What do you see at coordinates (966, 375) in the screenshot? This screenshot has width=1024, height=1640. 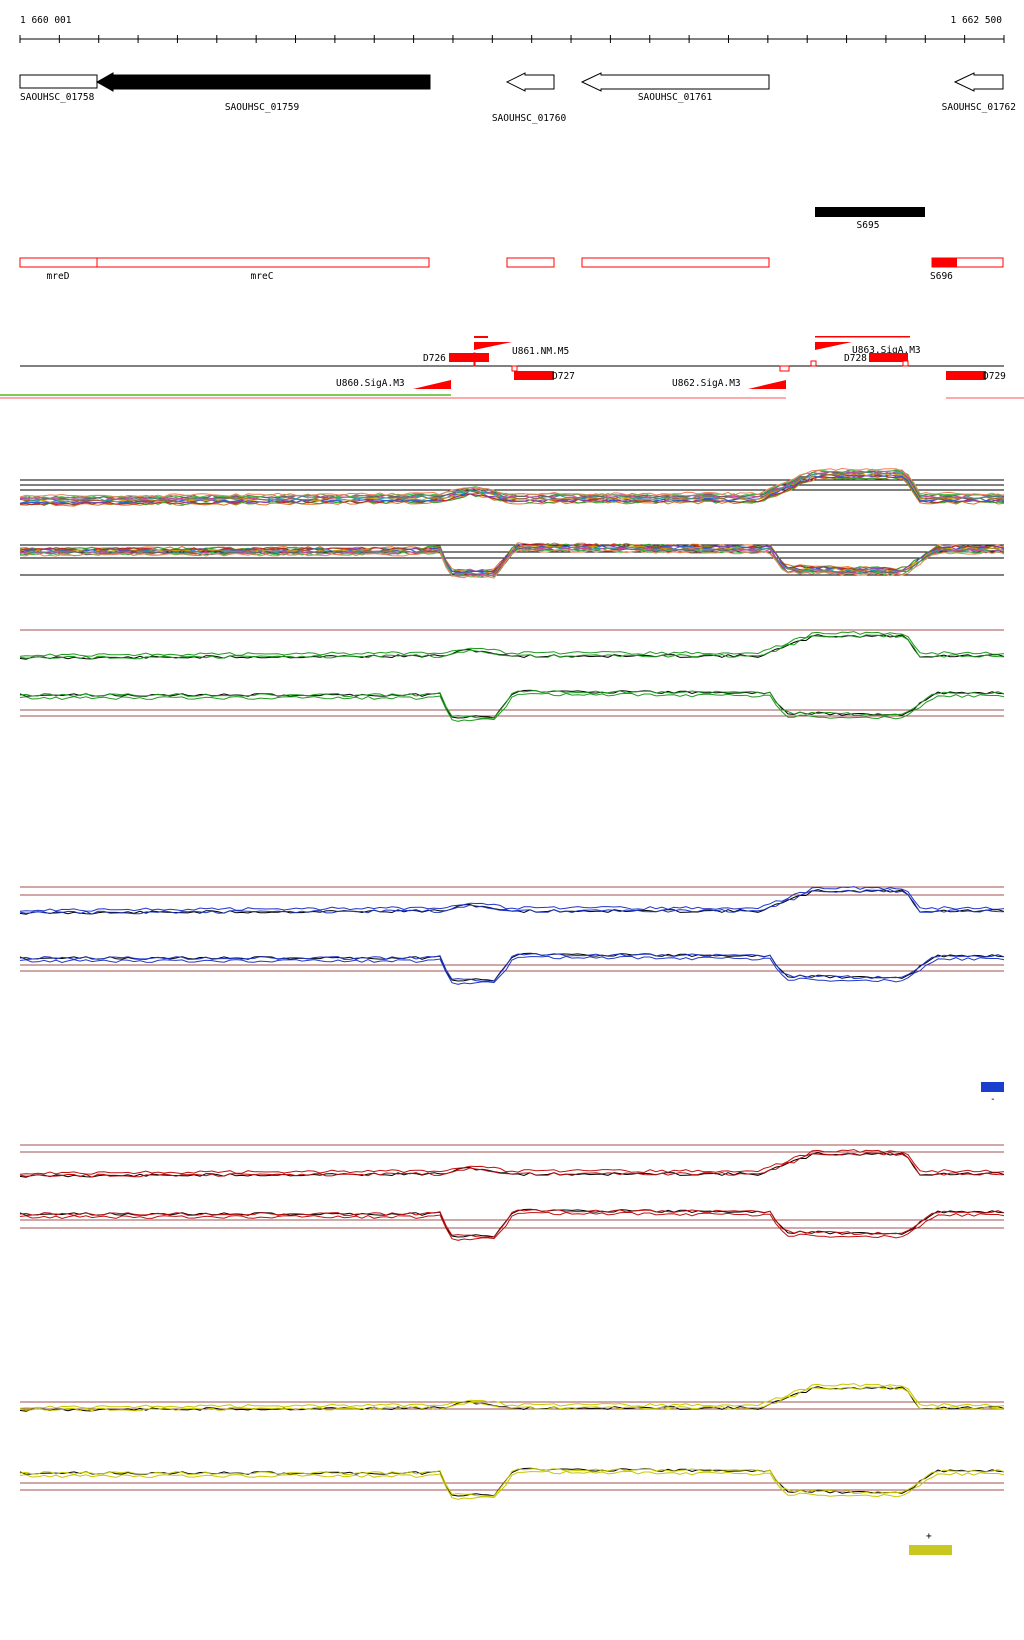 I see `segment-d729` at bounding box center [966, 375].